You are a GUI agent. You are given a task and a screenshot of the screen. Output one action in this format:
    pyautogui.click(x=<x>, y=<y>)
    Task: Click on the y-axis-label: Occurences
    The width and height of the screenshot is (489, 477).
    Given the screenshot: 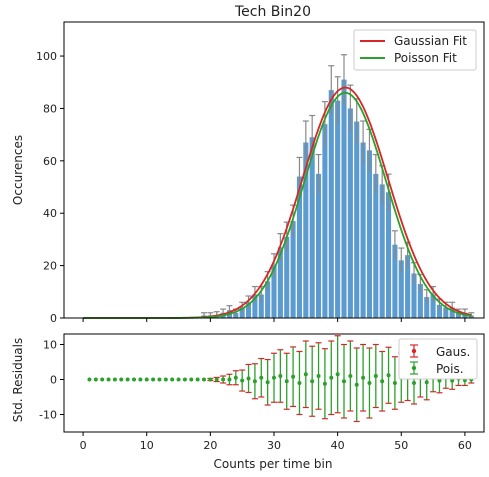 What is the action you would take?
    pyautogui.click(x=18, y=170)
    